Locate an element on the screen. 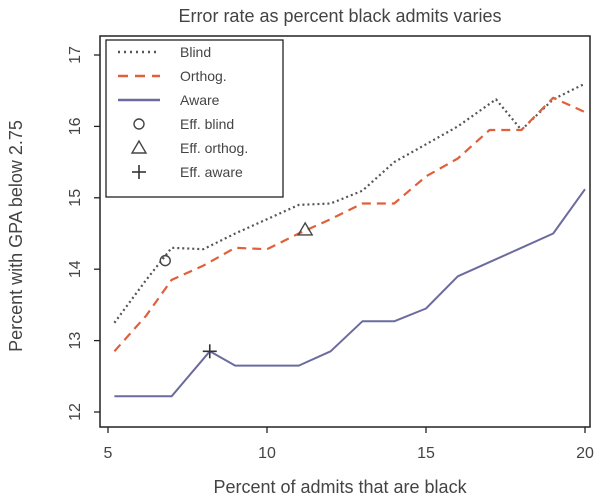  x-axis: 5 10 15 20 is located at coordinates (349, 444).